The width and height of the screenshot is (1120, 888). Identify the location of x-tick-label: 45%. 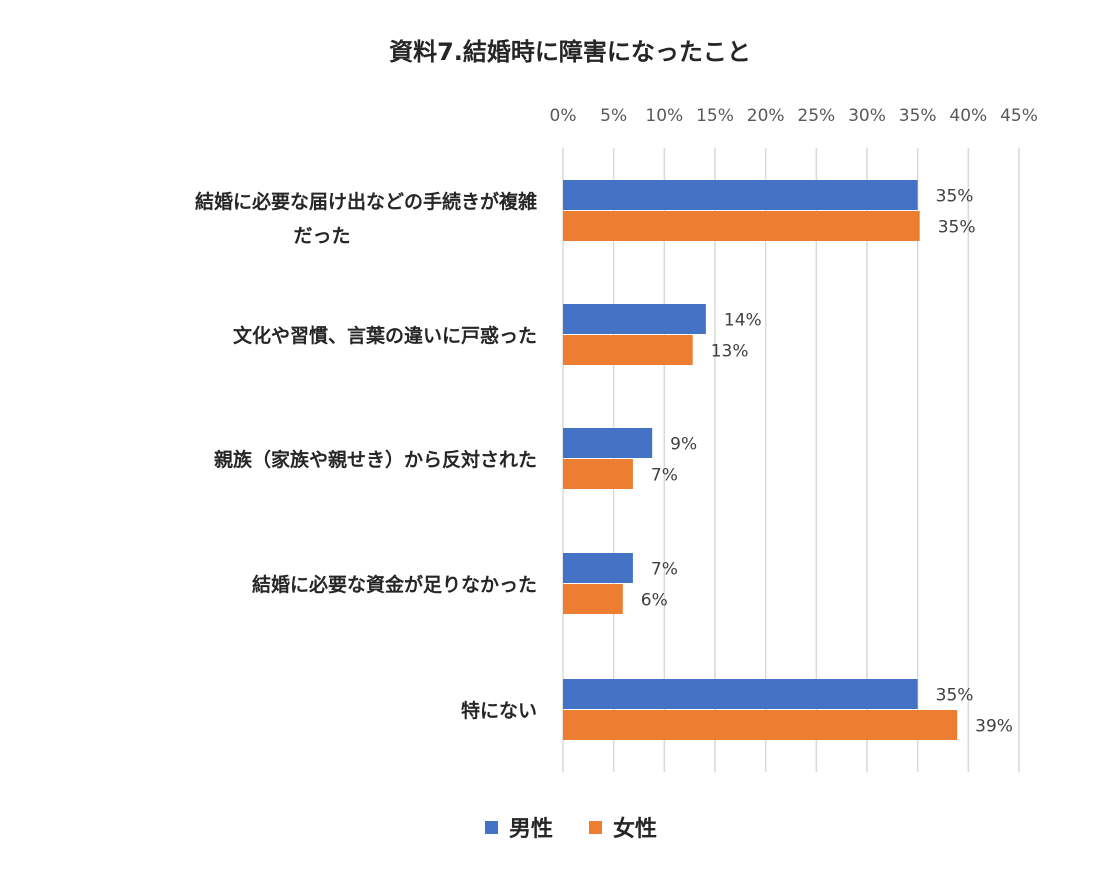
(1019, 116).